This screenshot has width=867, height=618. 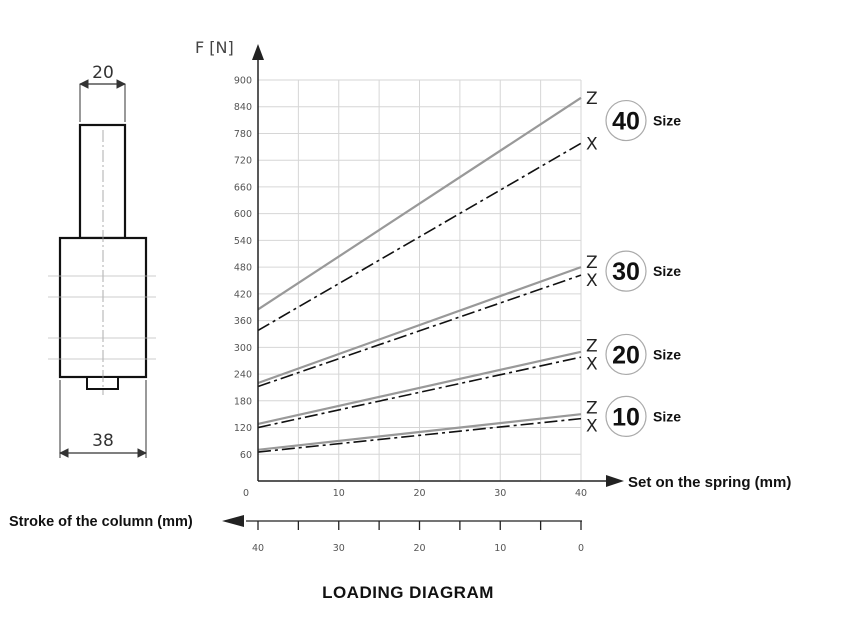 What do you see at coordinates (103, 441) in the screenshot?
I see `bottom-dimension-label: 38` at bounding box center [103, 441].